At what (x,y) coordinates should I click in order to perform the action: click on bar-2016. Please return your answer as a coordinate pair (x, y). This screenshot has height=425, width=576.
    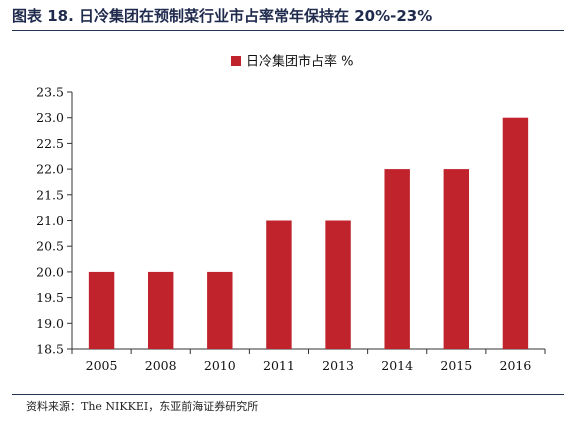
    Looking at the image, I should click on (515, 233).